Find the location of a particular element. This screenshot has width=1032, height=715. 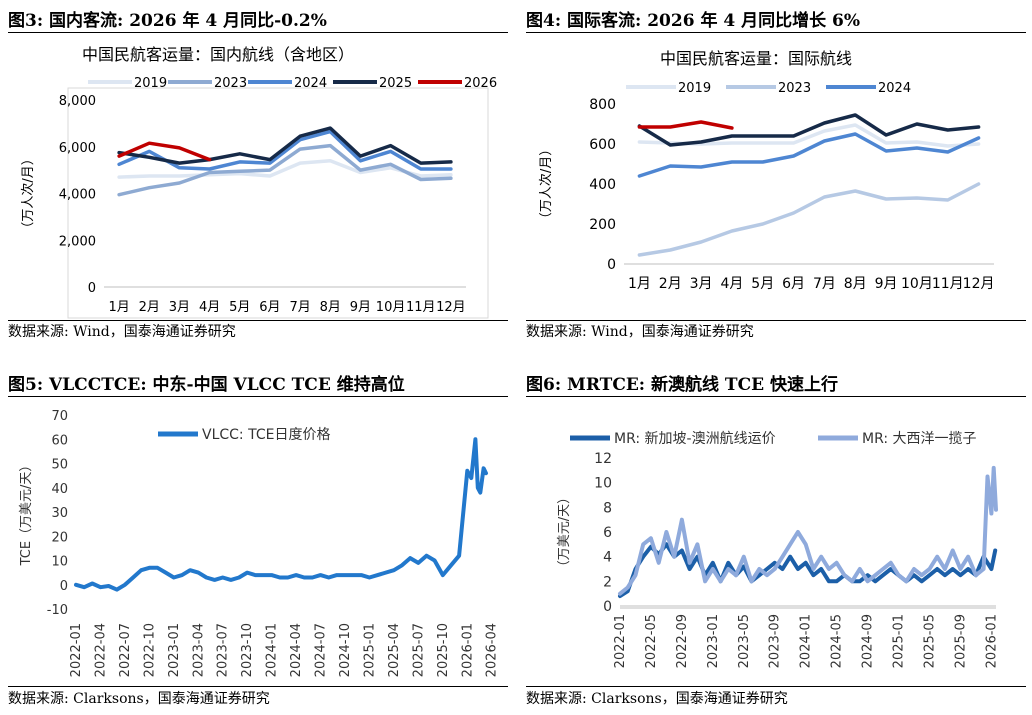

source-note: 数据来源: Clarksons，国泰海通证券研究 is located at coordinates (139, 699).